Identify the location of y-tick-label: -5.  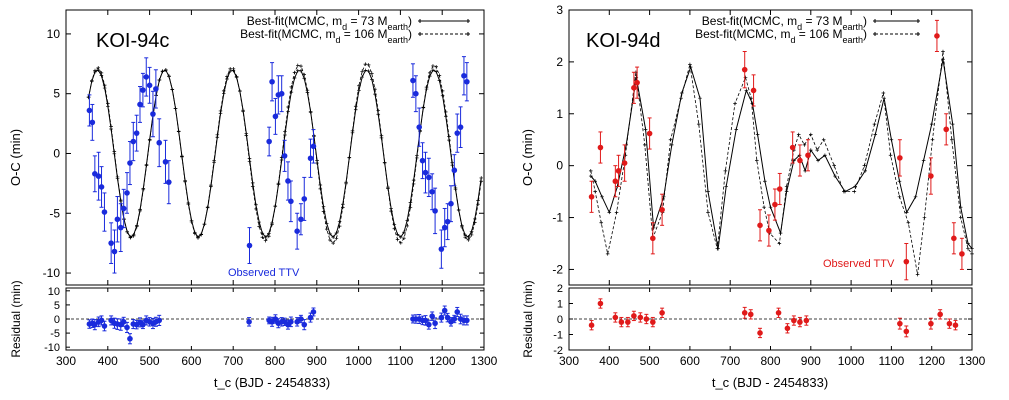
(54, 213).